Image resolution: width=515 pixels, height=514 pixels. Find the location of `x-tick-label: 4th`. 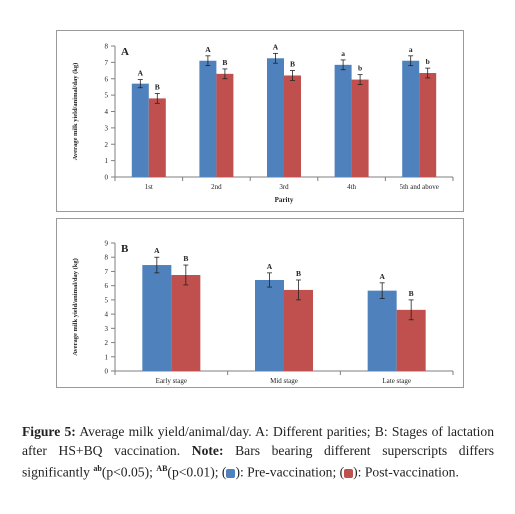

x-tick-label: 4th is located at coordinates (351, 187).